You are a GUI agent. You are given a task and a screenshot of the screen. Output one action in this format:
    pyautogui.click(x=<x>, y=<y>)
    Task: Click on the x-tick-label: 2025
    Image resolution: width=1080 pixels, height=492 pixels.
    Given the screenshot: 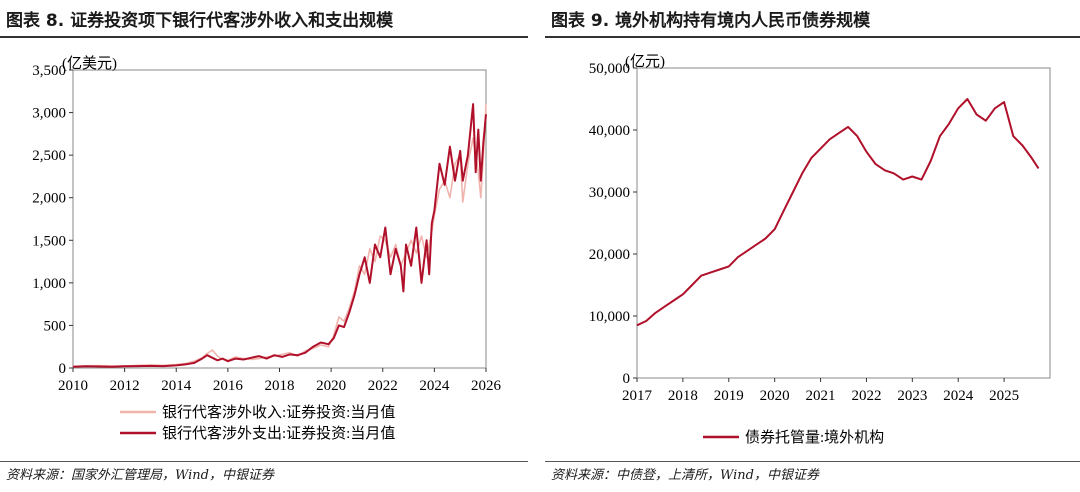 What is the action you would take?
    pyautogui.click(x=1004, y=396)
    